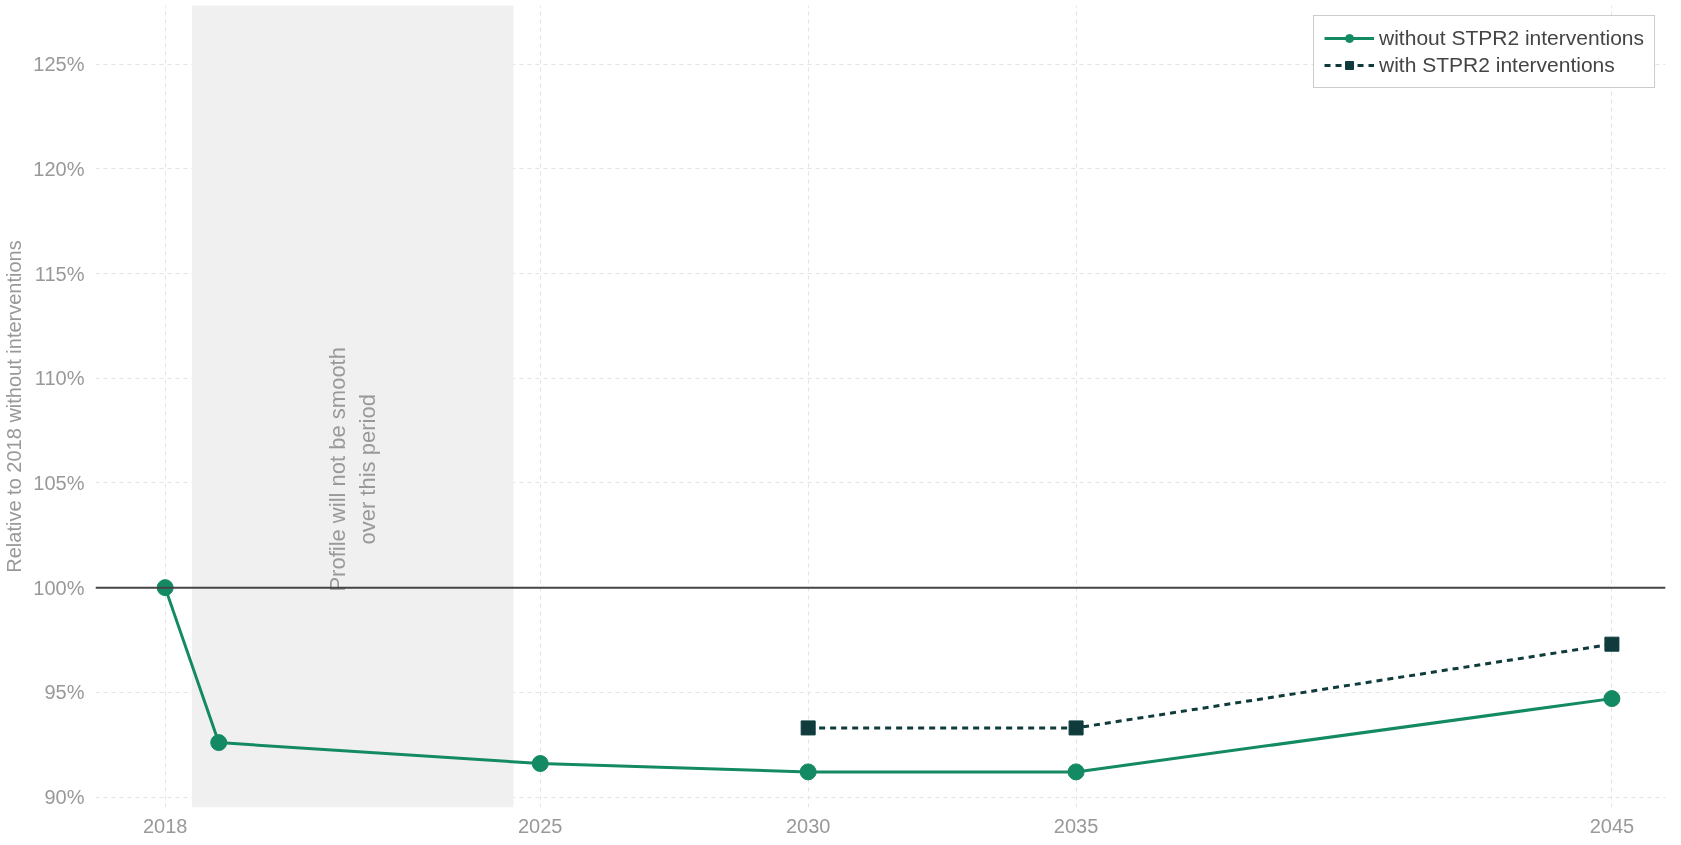 The height and width of the screenshot is (845, 1681). I want to click on y-tick-label: 105%, so click(59, 482).